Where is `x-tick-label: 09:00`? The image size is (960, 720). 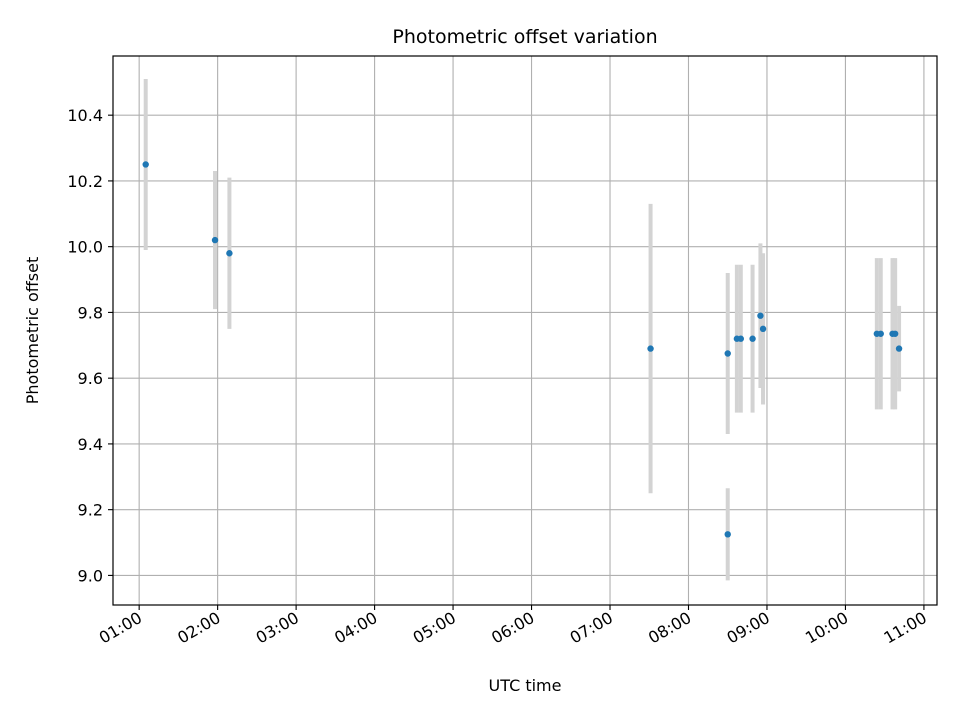 x-tick-label: 09:00 is located at coordinates (748, 628).